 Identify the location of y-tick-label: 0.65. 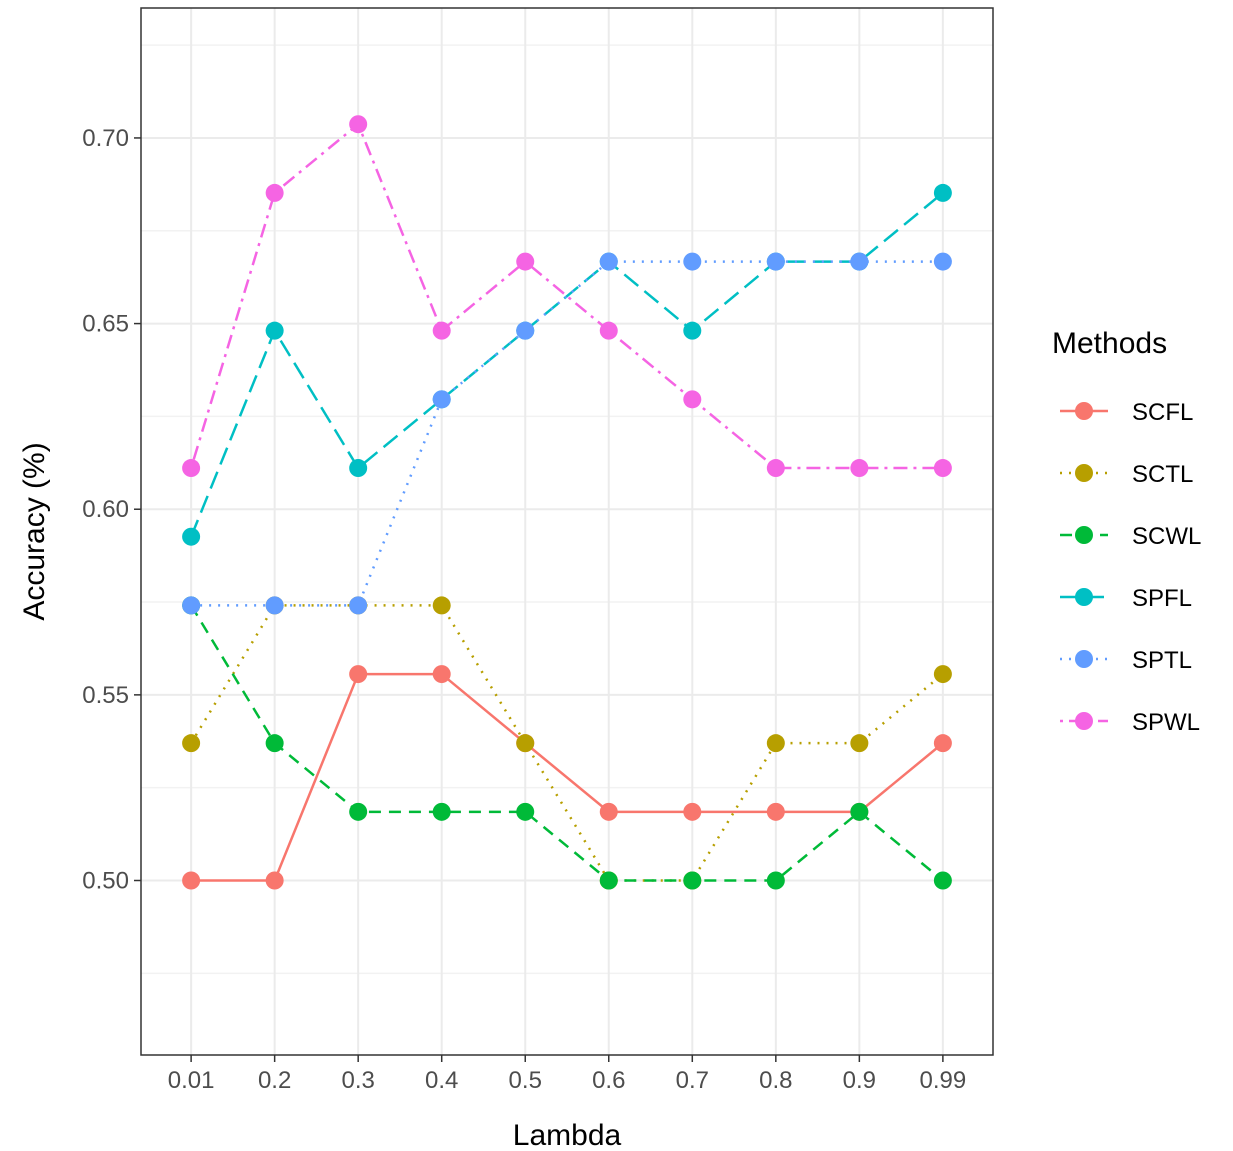
(105, 324).